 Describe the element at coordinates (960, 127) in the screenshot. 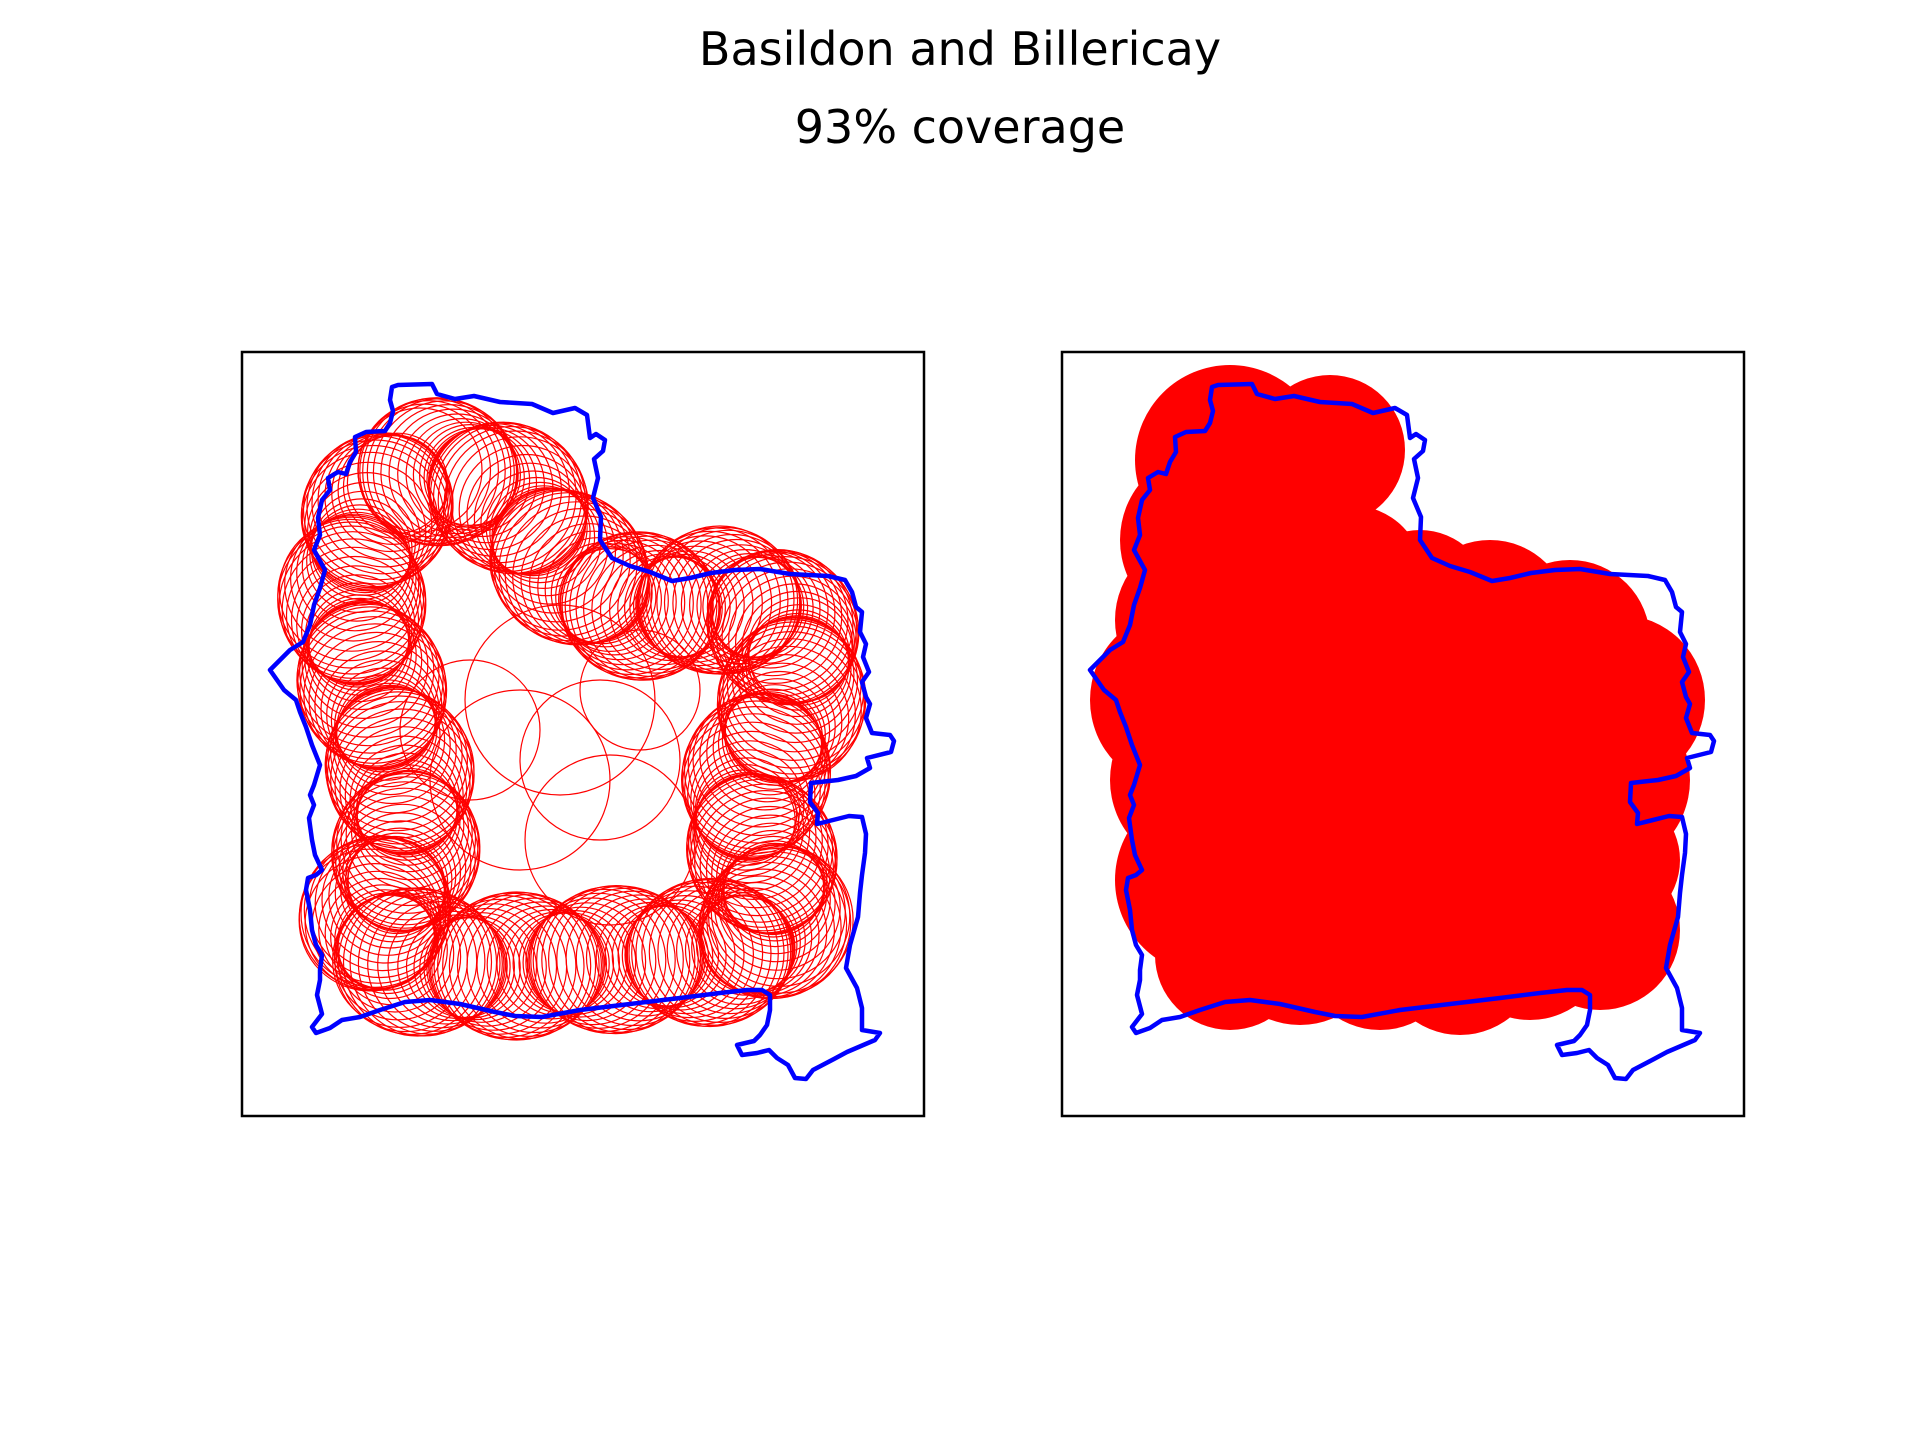

I see `coverage-subtitle: 93% coverage` at that location.